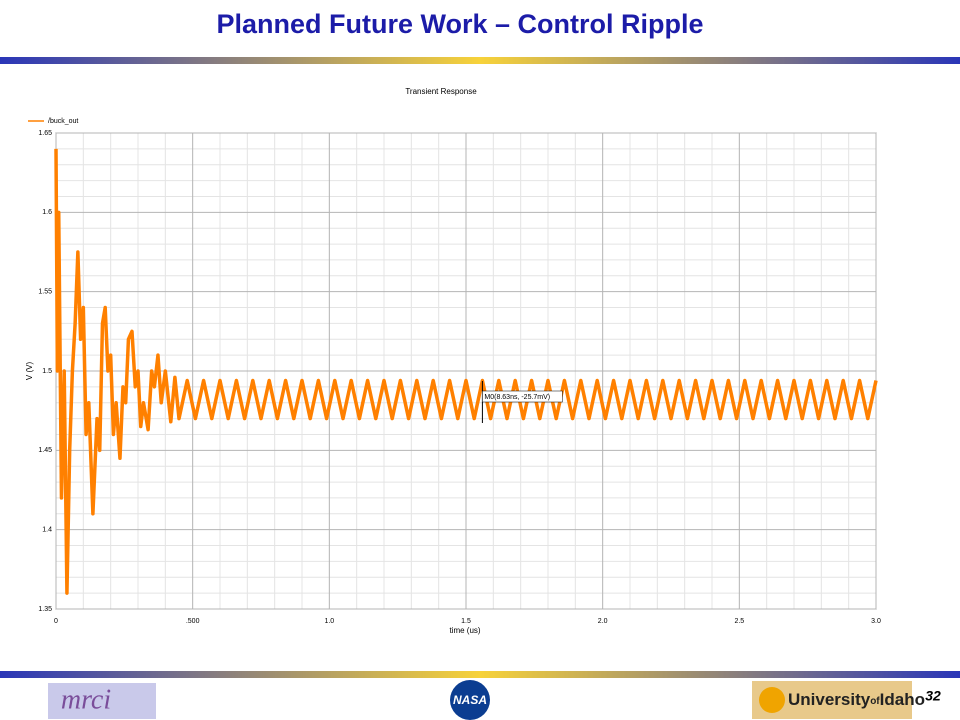  Describe the element at coordinates (329, 621) in the screenshot. I see `x-tick-label: 1.0` at that location.